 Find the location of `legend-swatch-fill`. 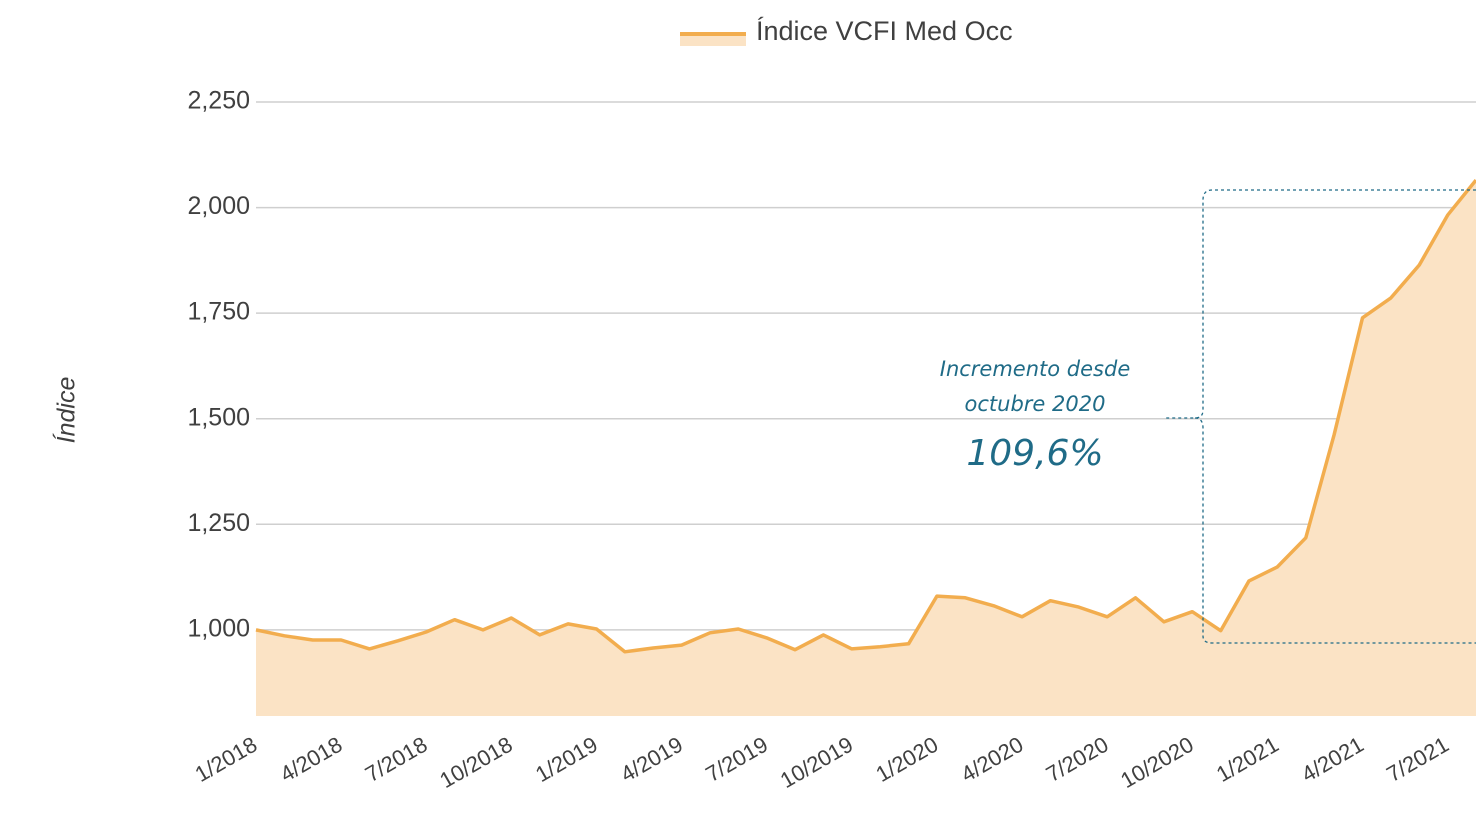

legend-swatch-fill is located at coordinates (713, 40).